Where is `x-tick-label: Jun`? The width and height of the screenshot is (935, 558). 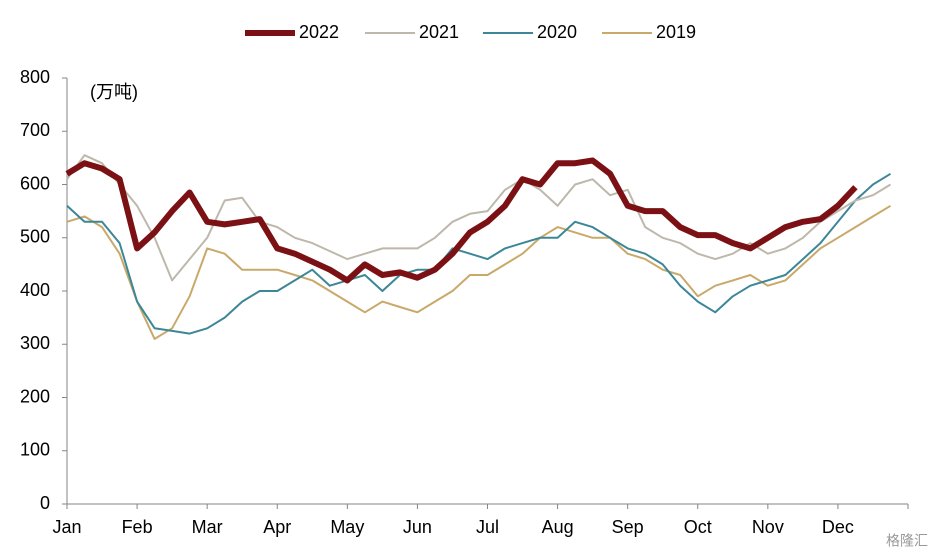 x-tick-label: Jun is located at coordinates (417, 527).